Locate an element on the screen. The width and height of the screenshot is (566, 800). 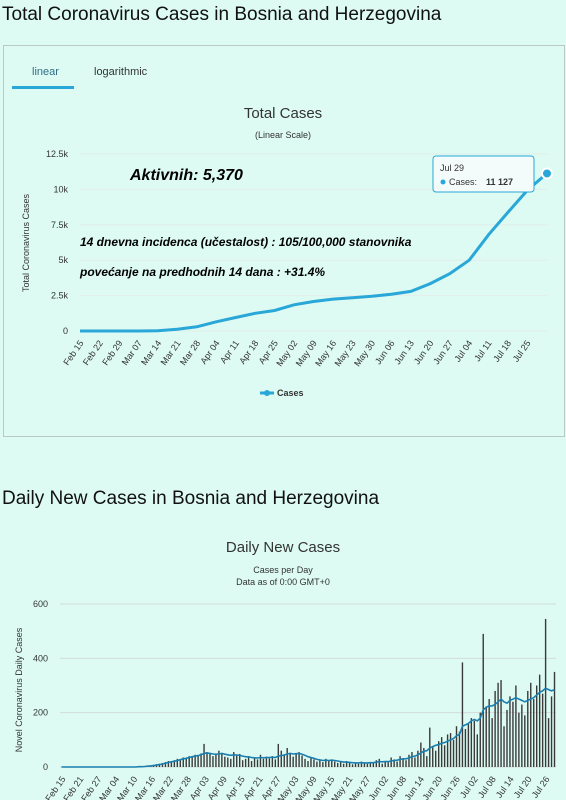
chart-title: Total Cases is located at coordinates (283, 113).